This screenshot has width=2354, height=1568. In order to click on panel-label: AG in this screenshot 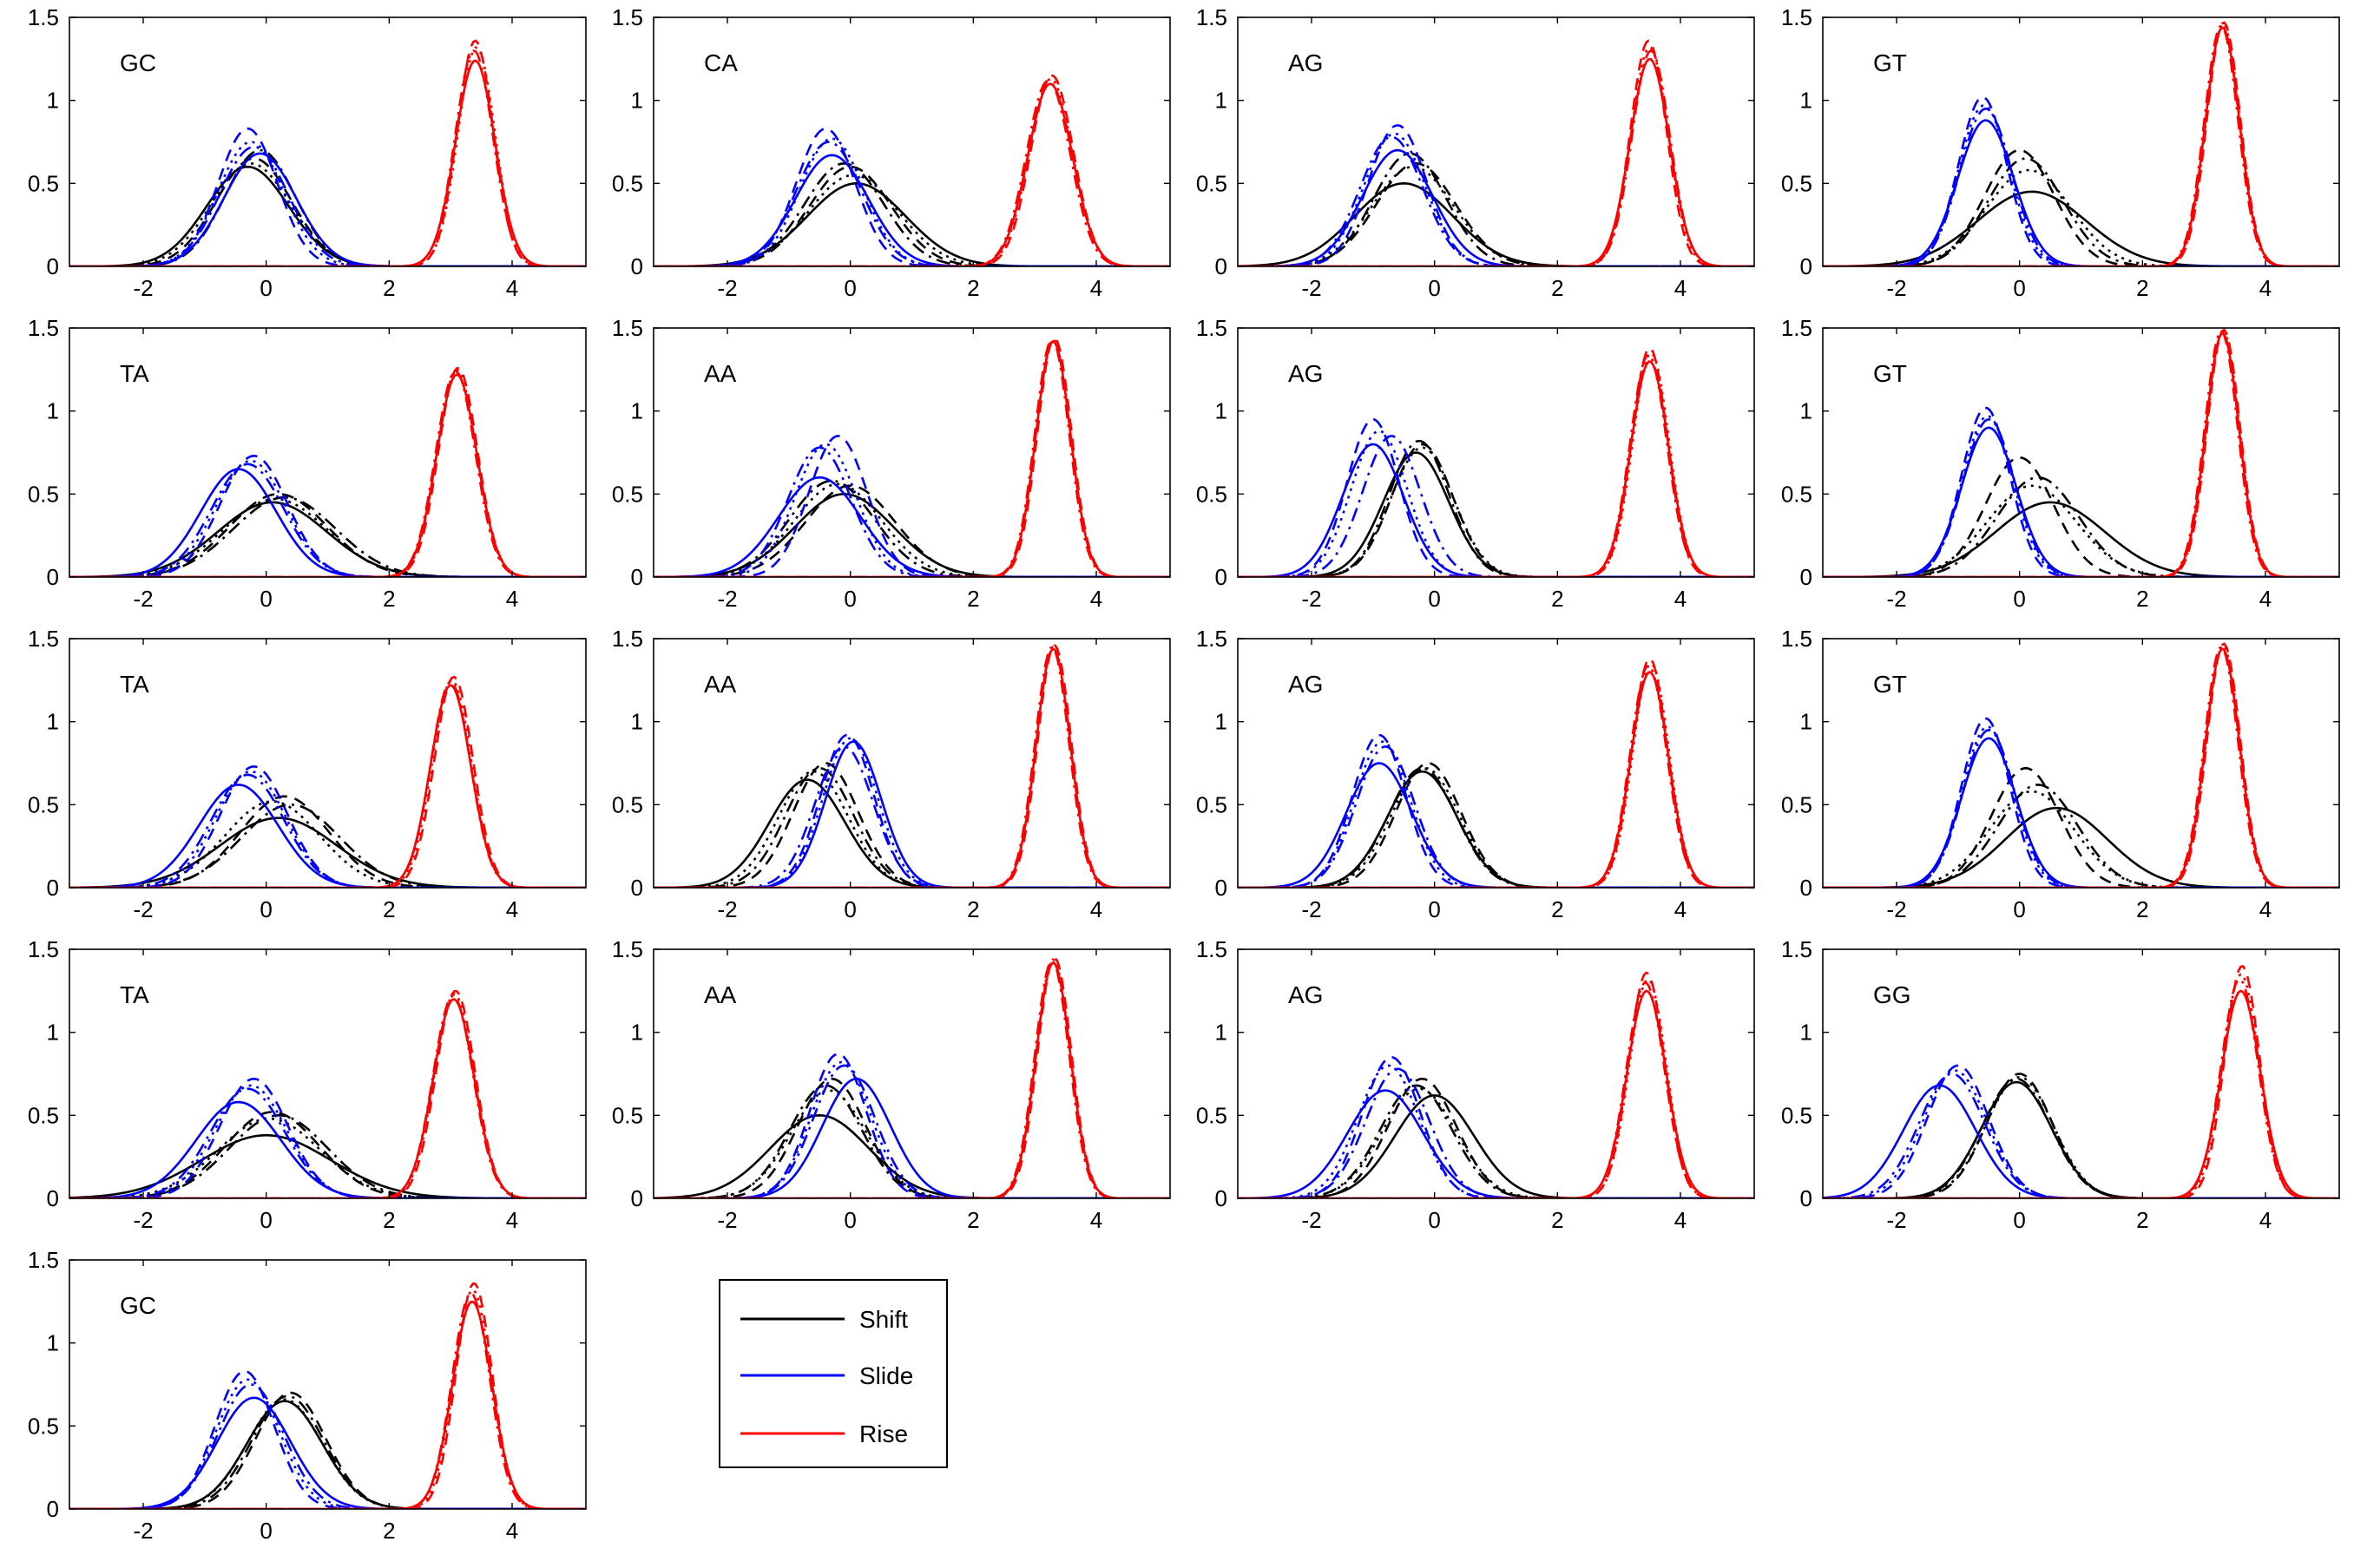, I will do `click(1306, 62)`.